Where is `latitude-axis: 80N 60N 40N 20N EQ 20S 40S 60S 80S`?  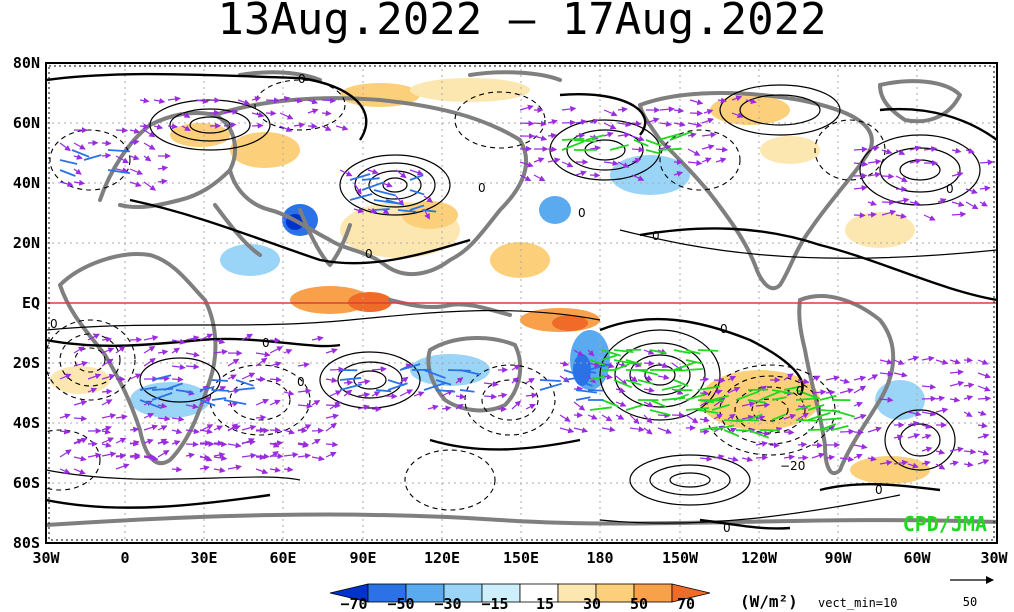 latitude-axis: 80N 60N 40N 20N EQ 20S 40S 60S 80S is located at coordinates (26, 303).